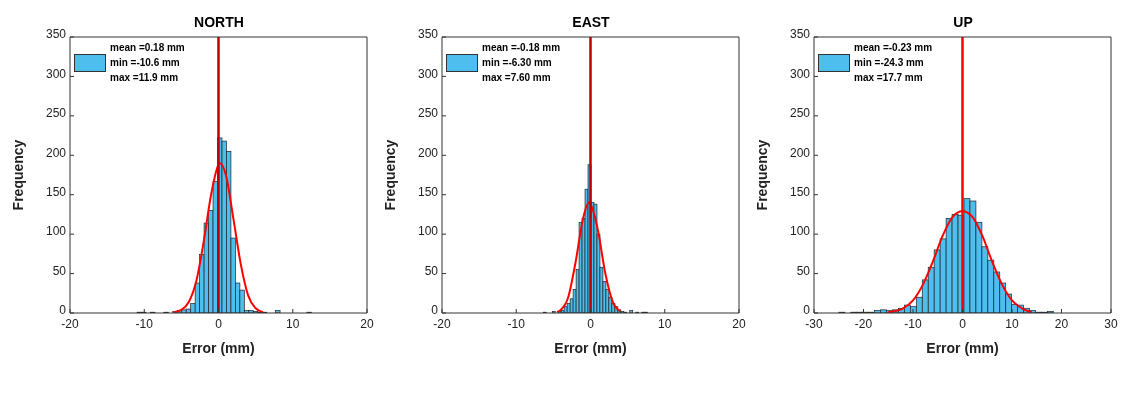 The image size is (1134, 419). What do you see at coordinates (591, 22) in the screenshot?
I see `chart-title: EAST` at bounding box center [591, 22].